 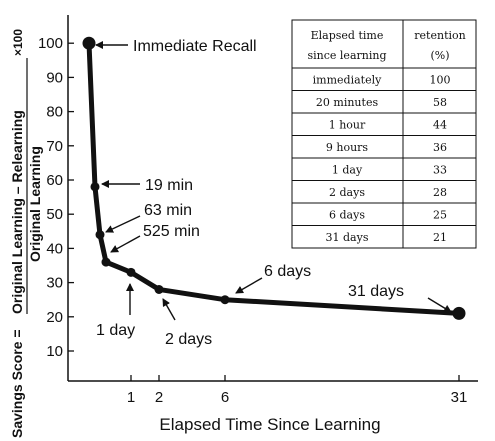 I want to click on data-point-6-days, so click(x=225, y=300).